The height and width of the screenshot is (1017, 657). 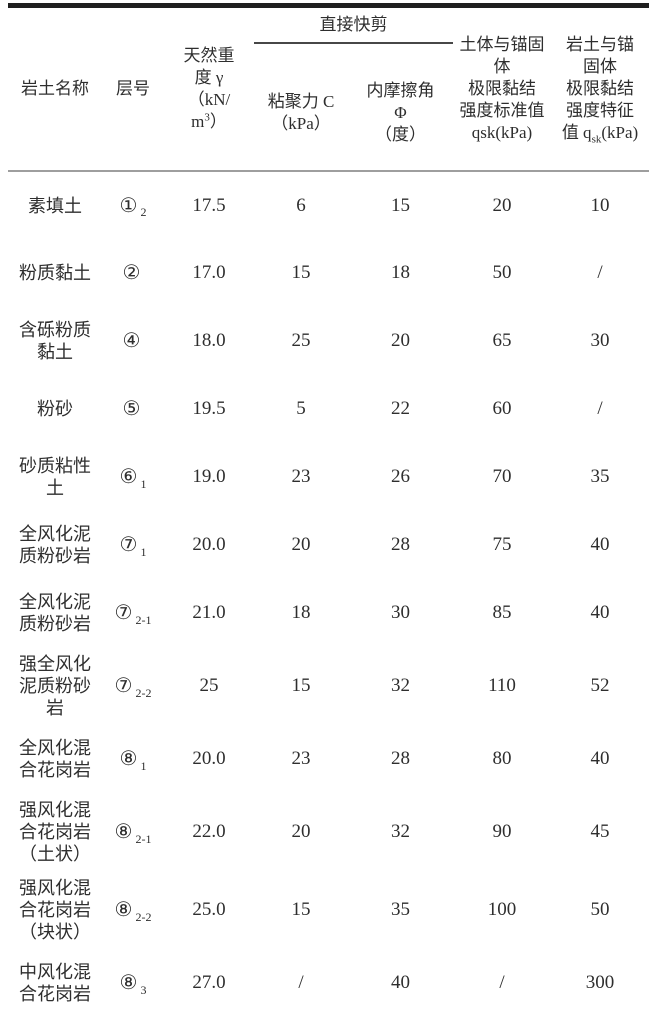 What do you see at coordinates (301, 204) in the screenshot?
I see `cohesion-cell: 6` at bounding box center [301, 204].